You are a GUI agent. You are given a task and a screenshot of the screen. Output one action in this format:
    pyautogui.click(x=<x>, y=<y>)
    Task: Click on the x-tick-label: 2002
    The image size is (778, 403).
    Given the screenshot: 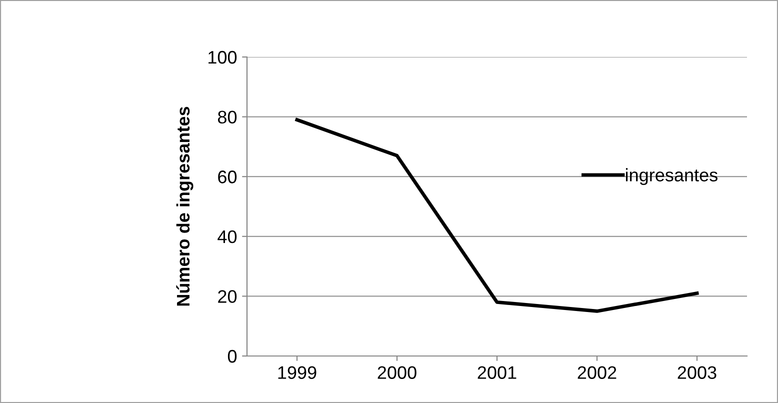 What is the action you would take?
    pyautogui.click(x=597, y=372)
    